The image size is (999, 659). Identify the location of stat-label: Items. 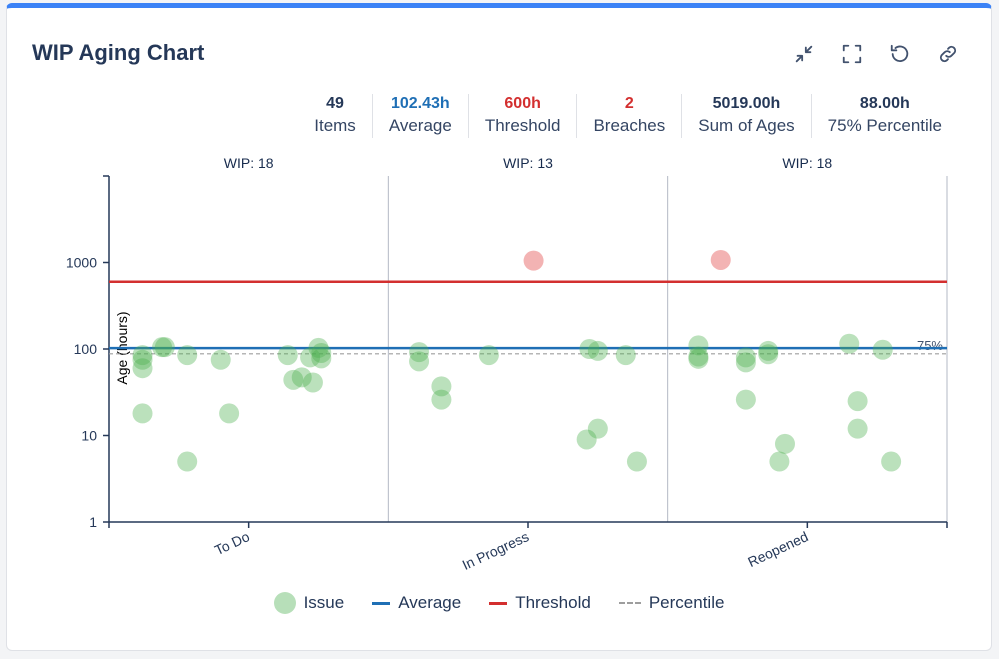
(335, 125).